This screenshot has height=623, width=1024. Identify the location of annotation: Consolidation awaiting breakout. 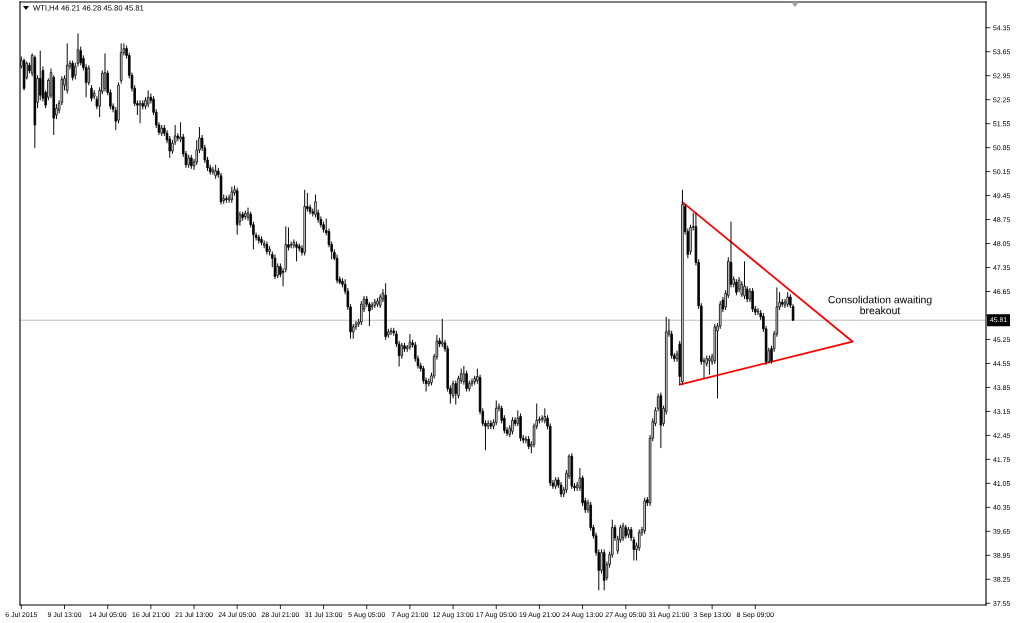
(880, 305).